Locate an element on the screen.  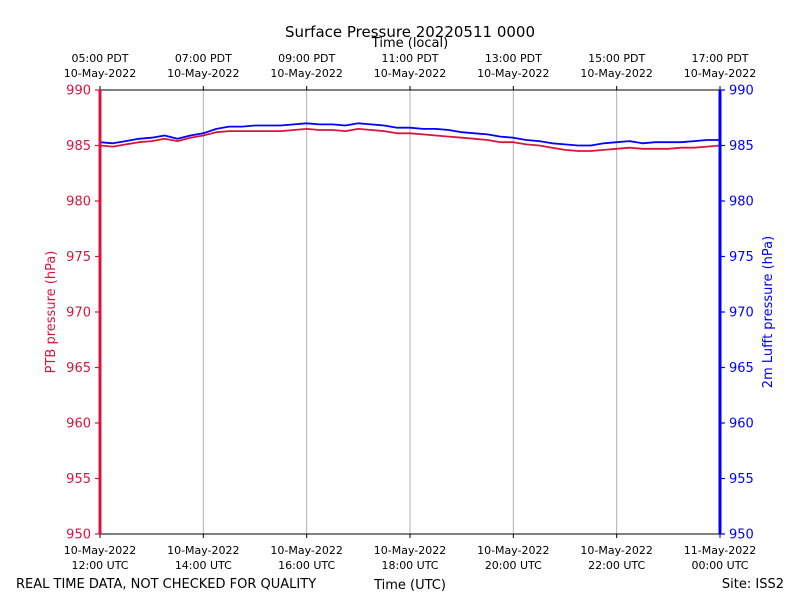
x-tick-utc-date-0: 10-May-2022 is located at coordinates (100, 550).